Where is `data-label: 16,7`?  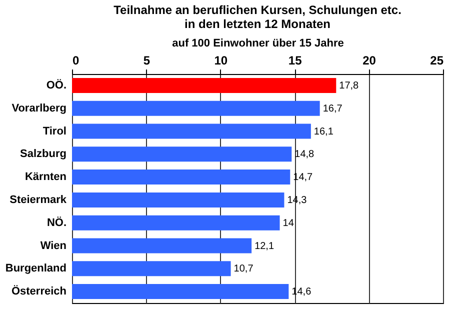 data-label: 16,7 is located at coordinates (332, 108).